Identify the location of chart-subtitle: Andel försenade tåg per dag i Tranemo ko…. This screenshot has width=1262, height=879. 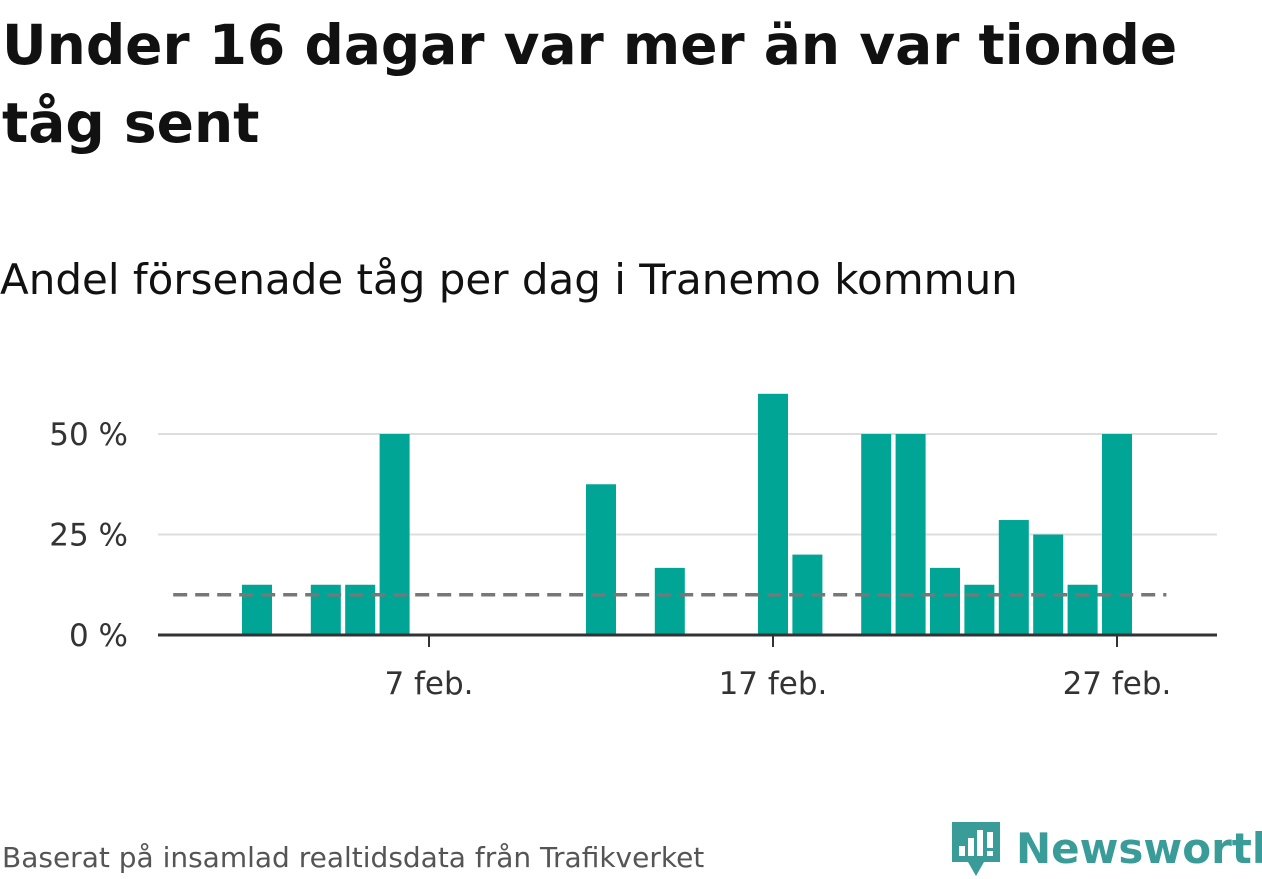
(509, 279).